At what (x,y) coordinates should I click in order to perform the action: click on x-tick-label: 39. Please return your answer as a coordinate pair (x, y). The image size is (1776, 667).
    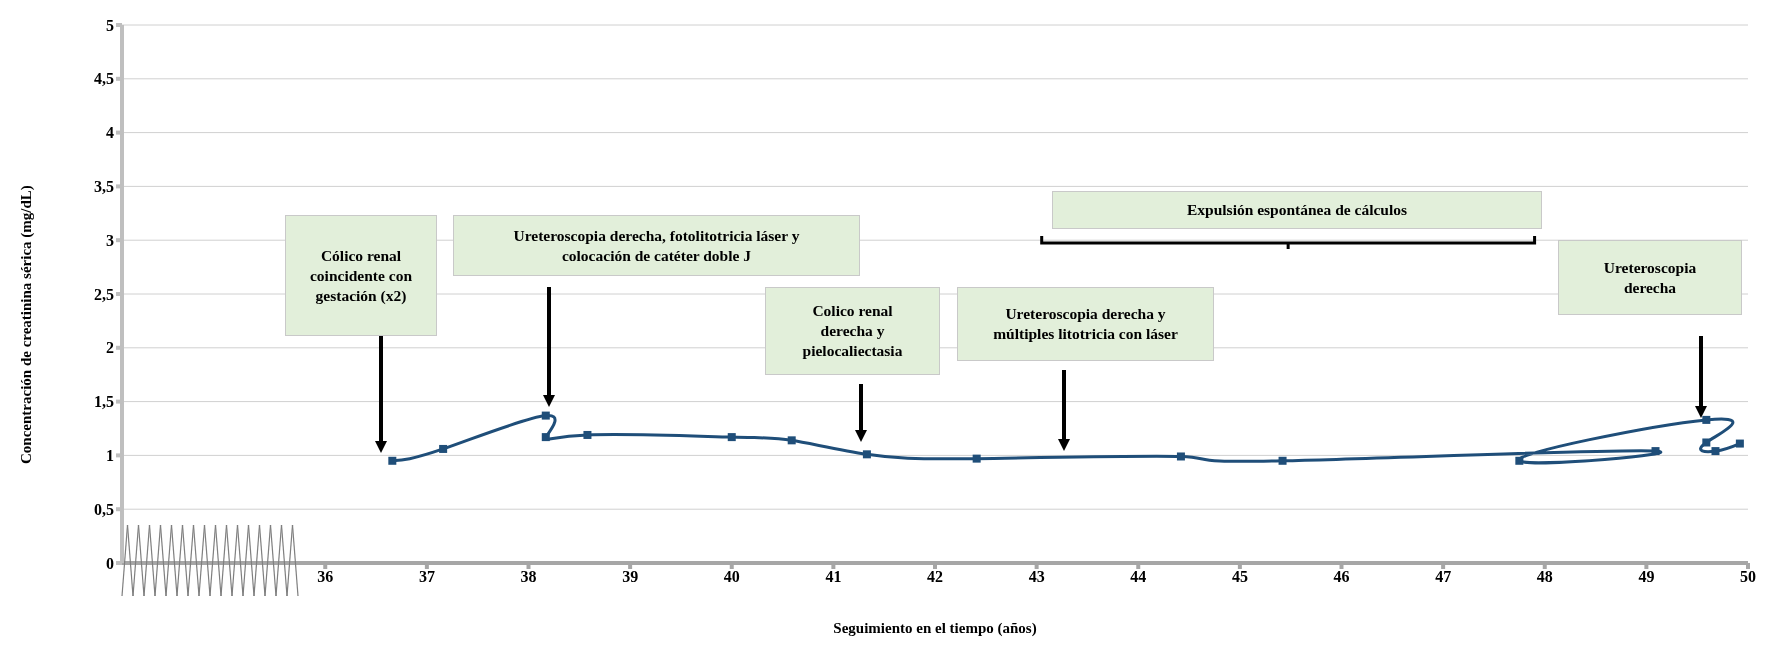
    Looking at the image, I should click on (630, 577).